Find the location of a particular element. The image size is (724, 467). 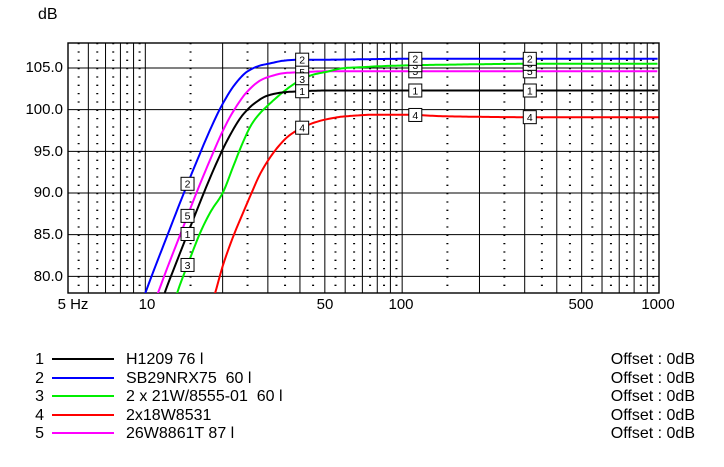

legend-item-number: 3 is located at coordinates (39, 396).